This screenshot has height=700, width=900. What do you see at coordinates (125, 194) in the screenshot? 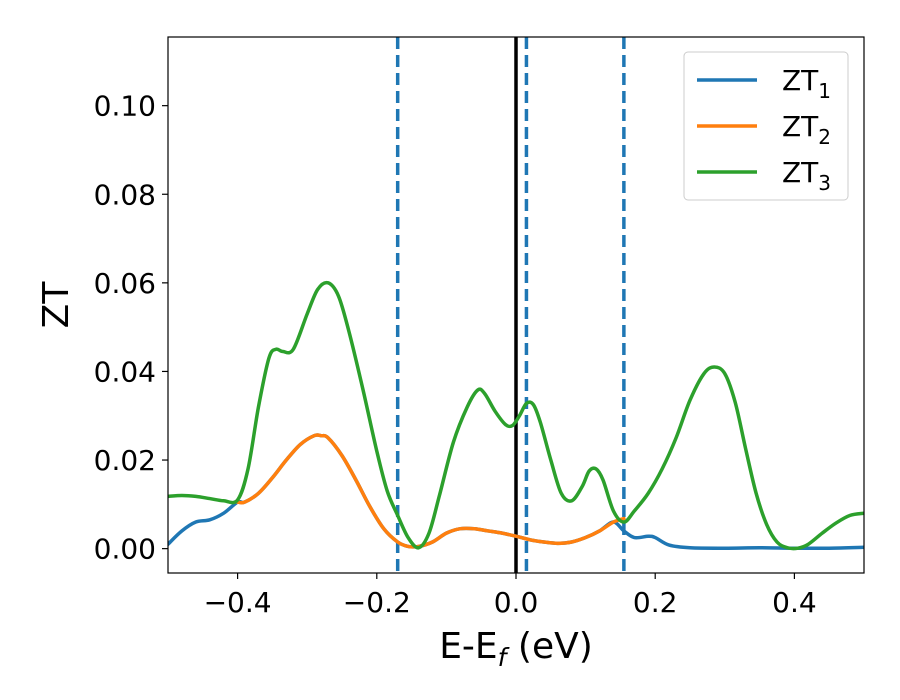
I see `y-tick-label: 0.08` at bounding box center [125, 194].